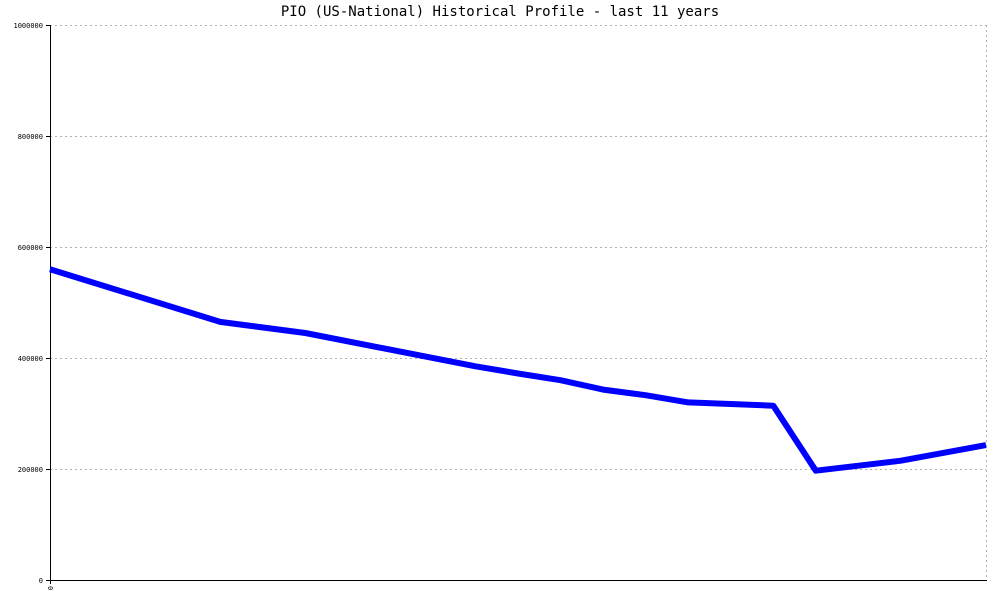 This screenshot has height=604, width=1000. What do you see at coordinates (30, 470) in the screenshot?
I see `y-tick-label: 200000` at bounding box center [30, 470].